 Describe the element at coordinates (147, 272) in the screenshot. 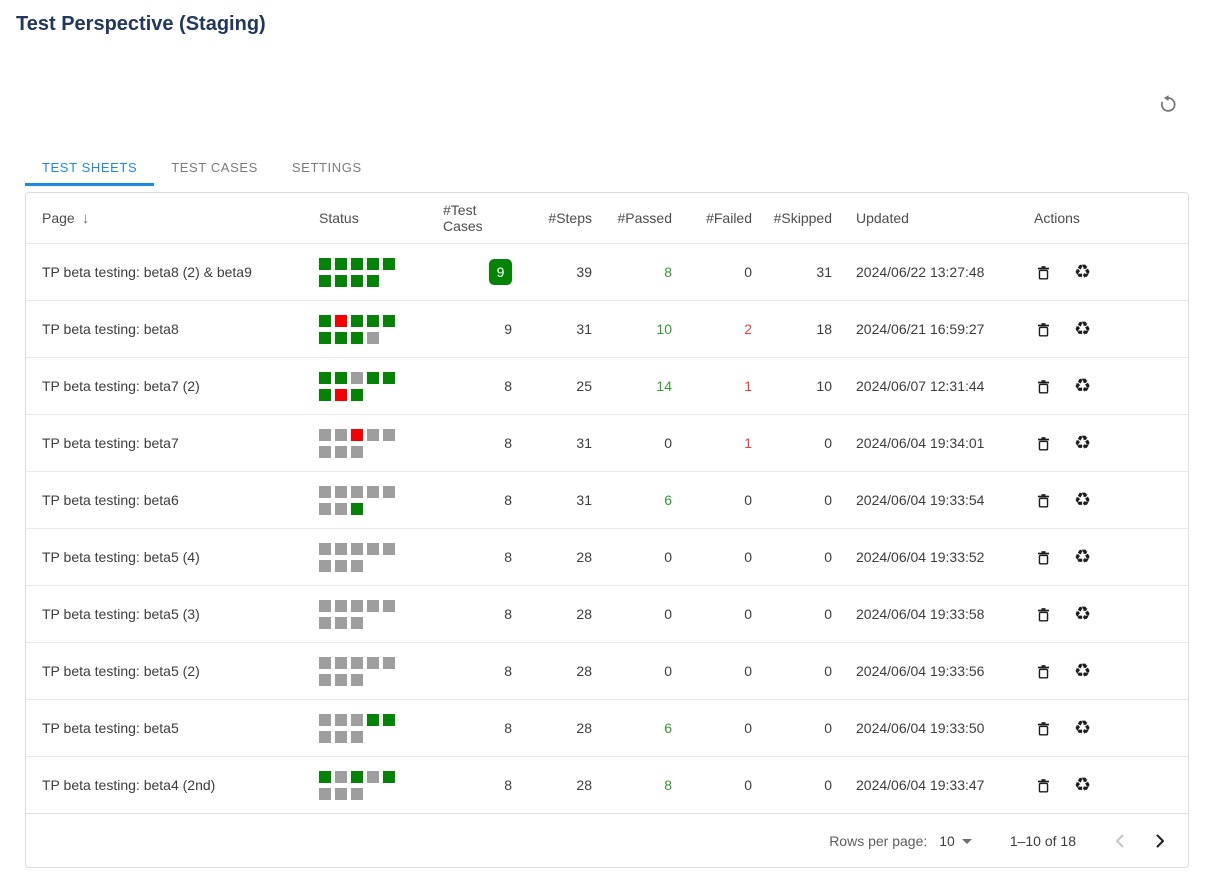

I see `page-name: TP beta testing: beta8 (2) & beta9` at that location.